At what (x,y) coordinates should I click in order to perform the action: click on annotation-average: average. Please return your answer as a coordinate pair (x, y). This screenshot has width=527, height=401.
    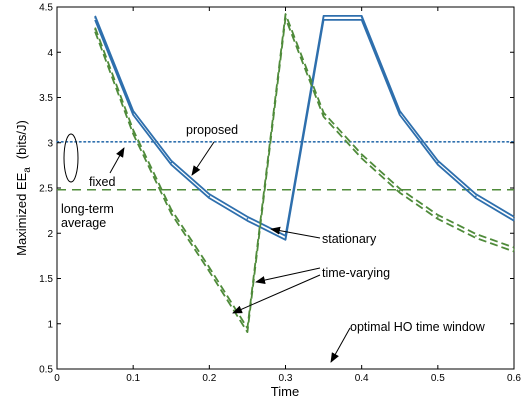
    Looking at the image, I should click on (83, 223).